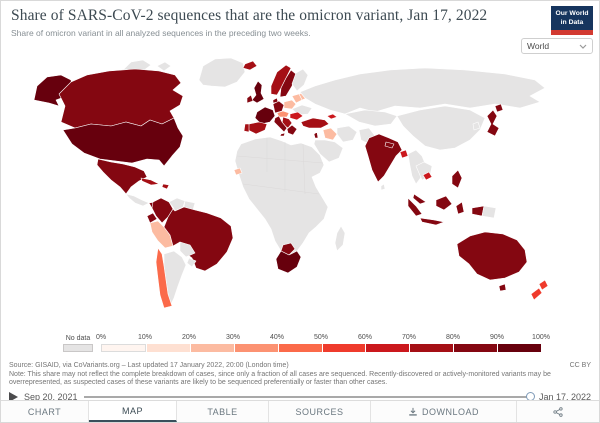 The image size is (600, 423). What do you see at coordinates (389, 145) in the screenshot?
I see `country-nepal` at bounding box center [389, 145].